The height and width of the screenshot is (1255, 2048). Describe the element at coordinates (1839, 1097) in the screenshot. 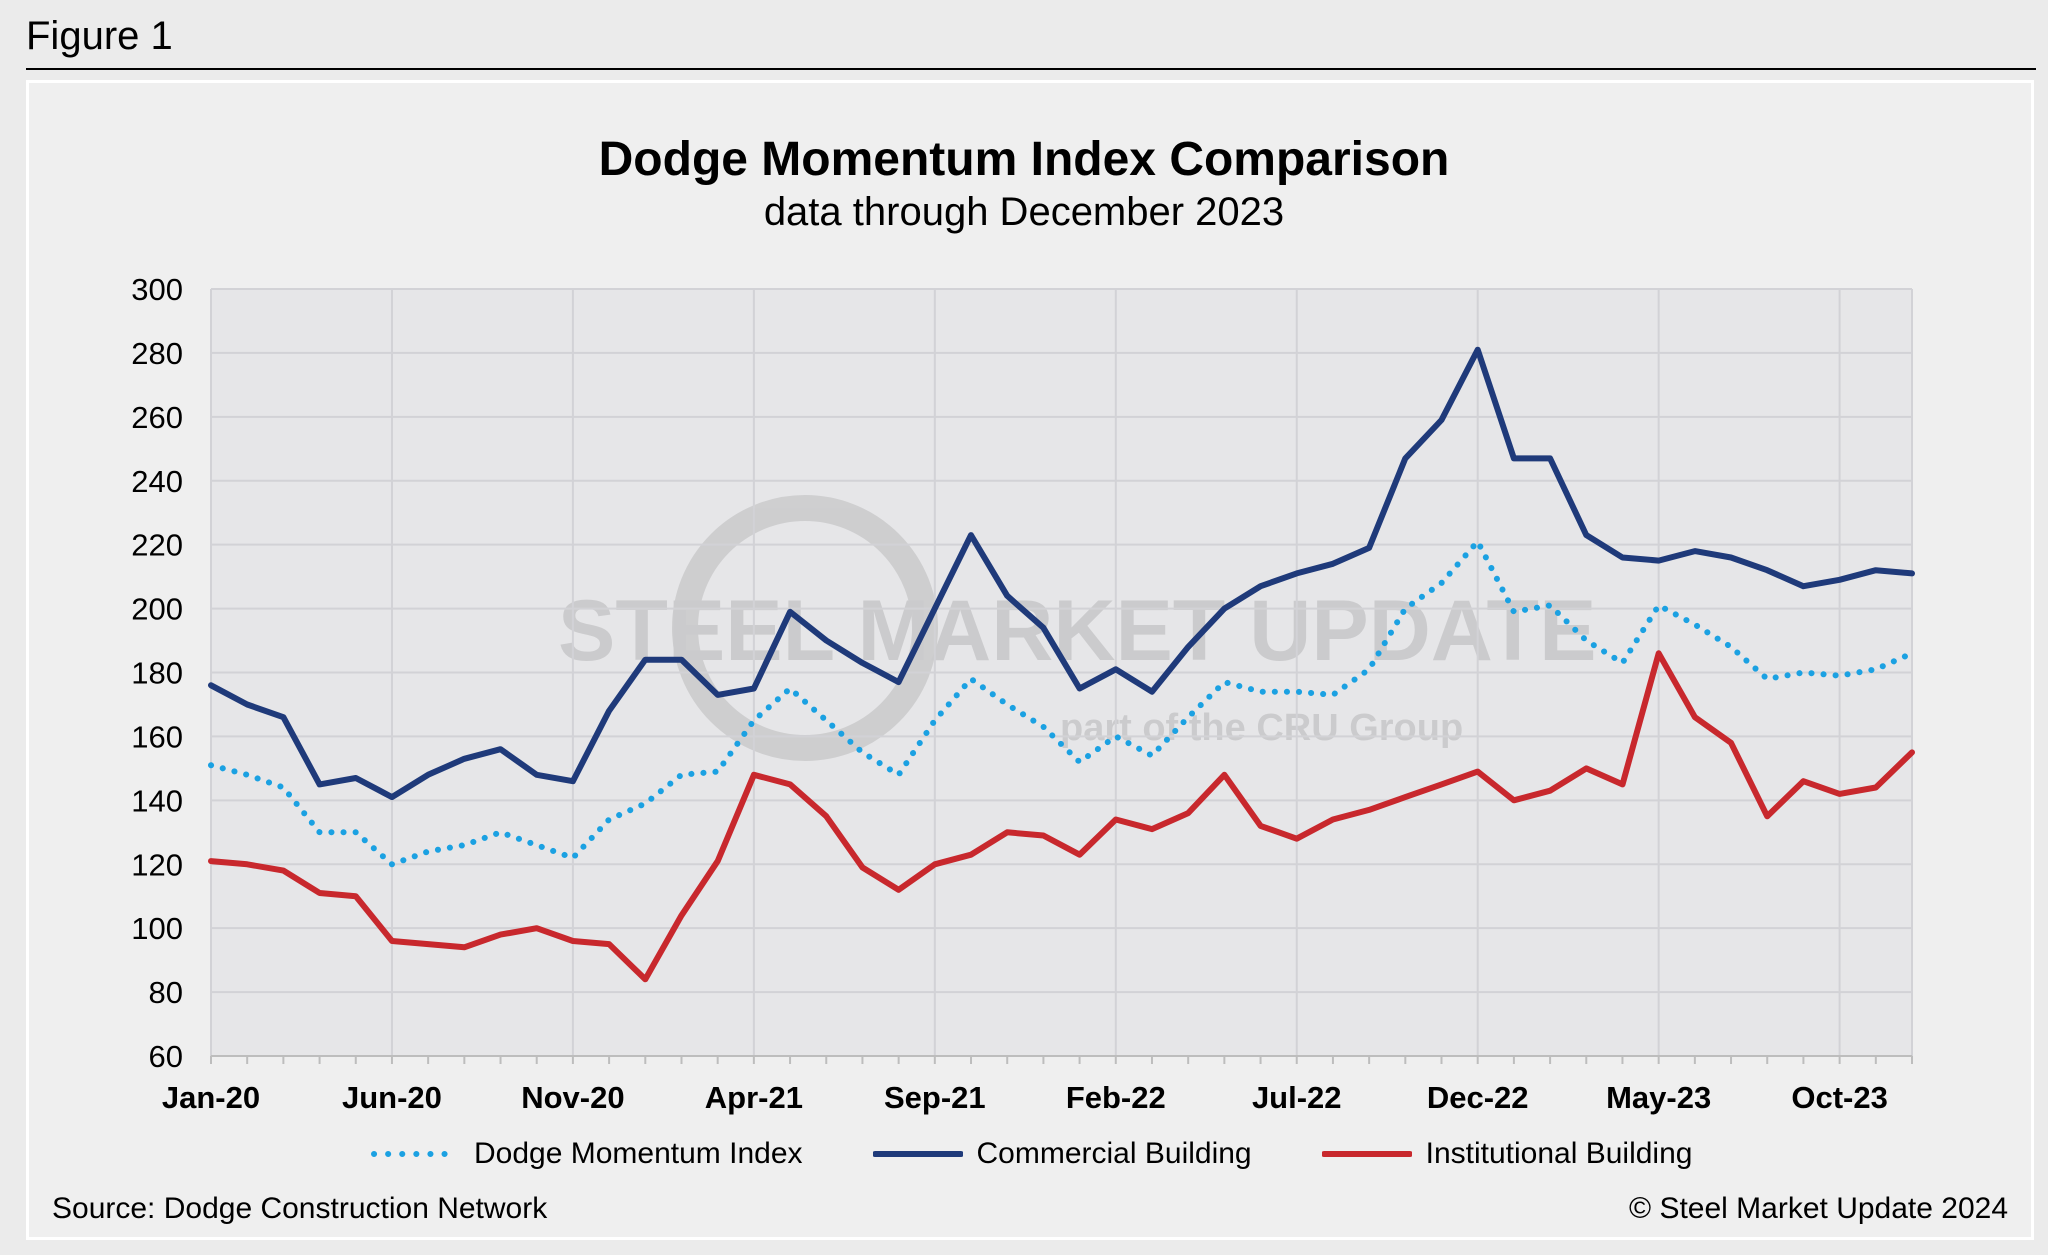

I see `x-tick-label: Oct-23` at that location.